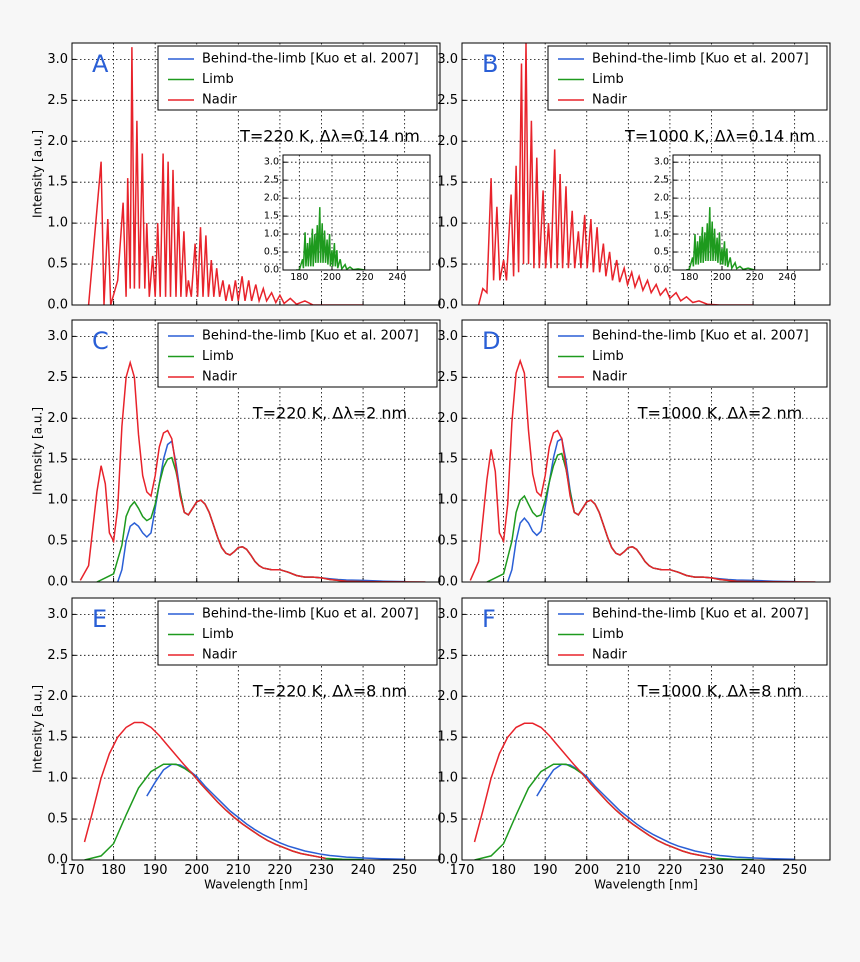 This screenshot has width=860, height=962. Describe the element at coordinates (100, 341) in the screenshot. I see `panel-letter: C` at that location.